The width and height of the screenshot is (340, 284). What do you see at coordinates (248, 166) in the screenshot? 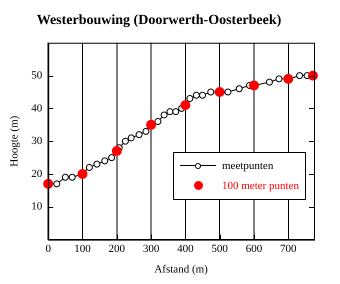
I see `legend-label: meetpunten` at bounding box center [248, 166].